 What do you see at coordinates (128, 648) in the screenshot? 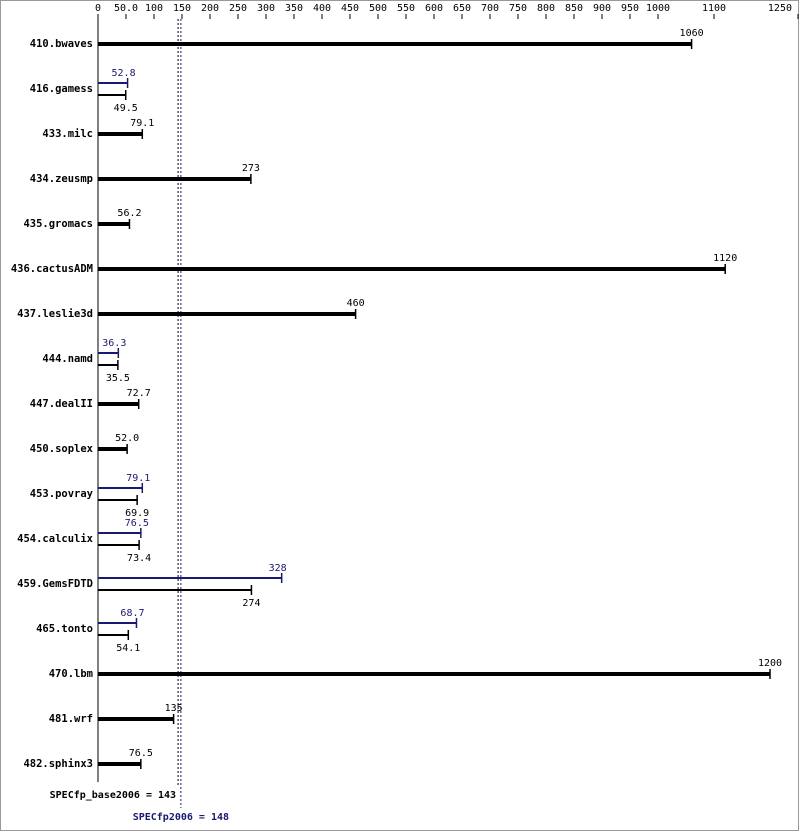
I see `value-label: 54.1` at bounding box center [128, 648].